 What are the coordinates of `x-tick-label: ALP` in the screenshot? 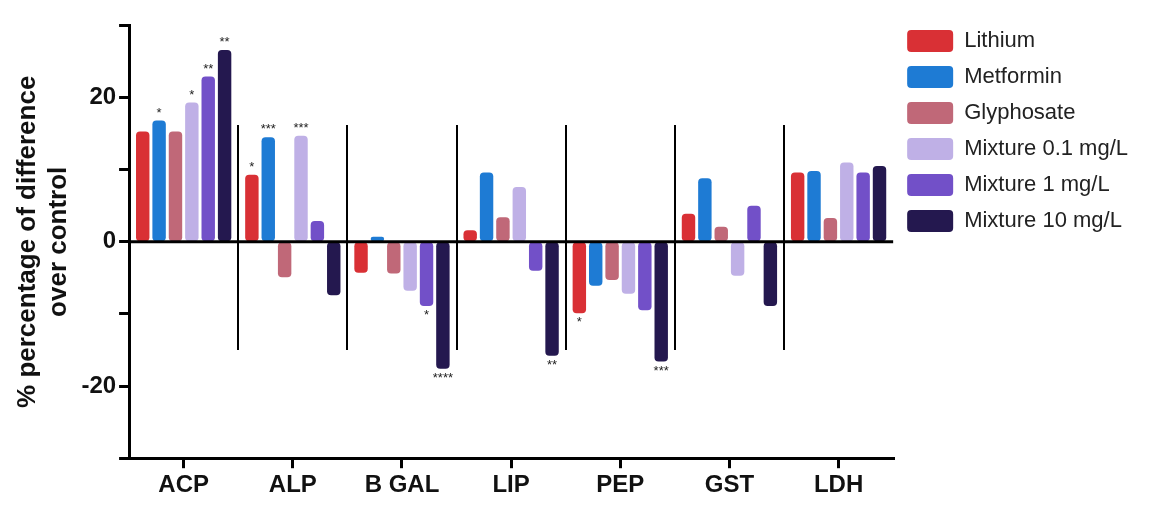 It's located at (292, 484).